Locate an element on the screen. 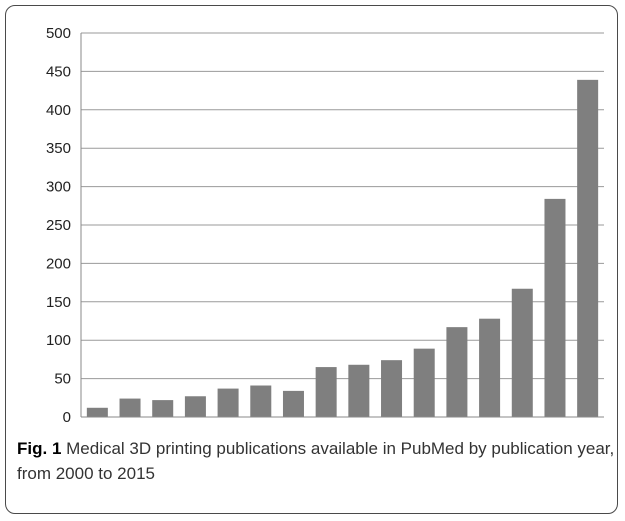 The width and height of the screenshot is (625, 521). y-tick-label: 150 is located at coordinates (58, 302).